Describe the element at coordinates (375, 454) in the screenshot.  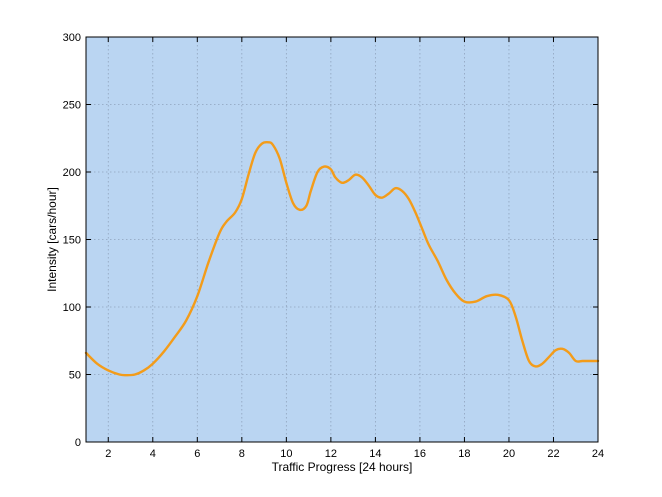
I see `x-tick-label: 14` at that location.